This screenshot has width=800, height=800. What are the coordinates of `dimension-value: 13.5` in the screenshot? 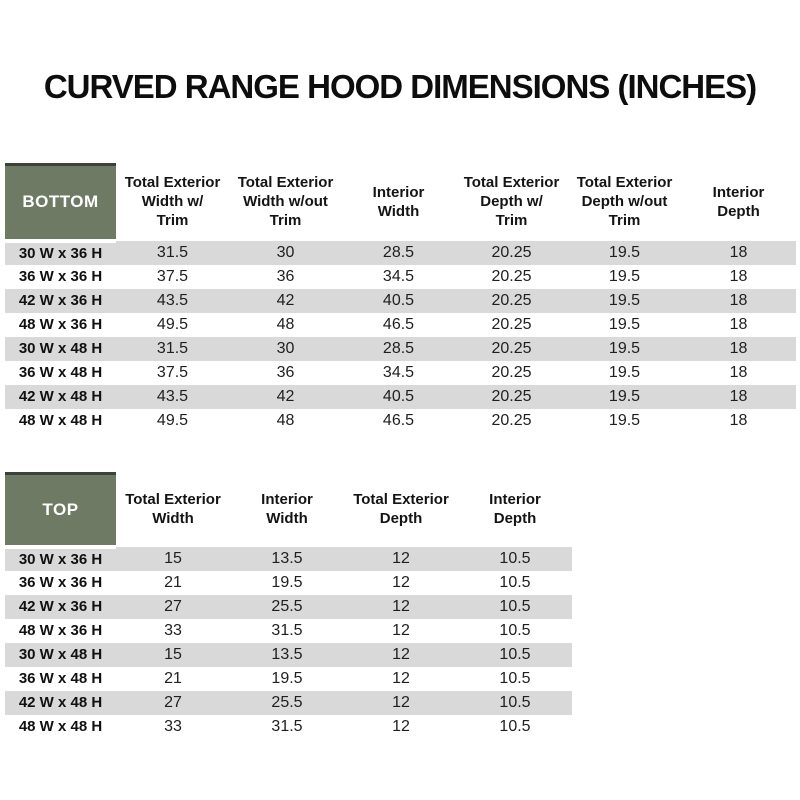 It's located at (287, 654).